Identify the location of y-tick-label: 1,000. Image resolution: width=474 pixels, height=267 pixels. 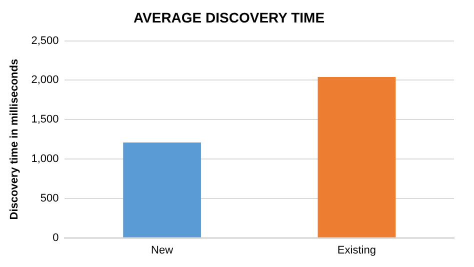
(45, 159).